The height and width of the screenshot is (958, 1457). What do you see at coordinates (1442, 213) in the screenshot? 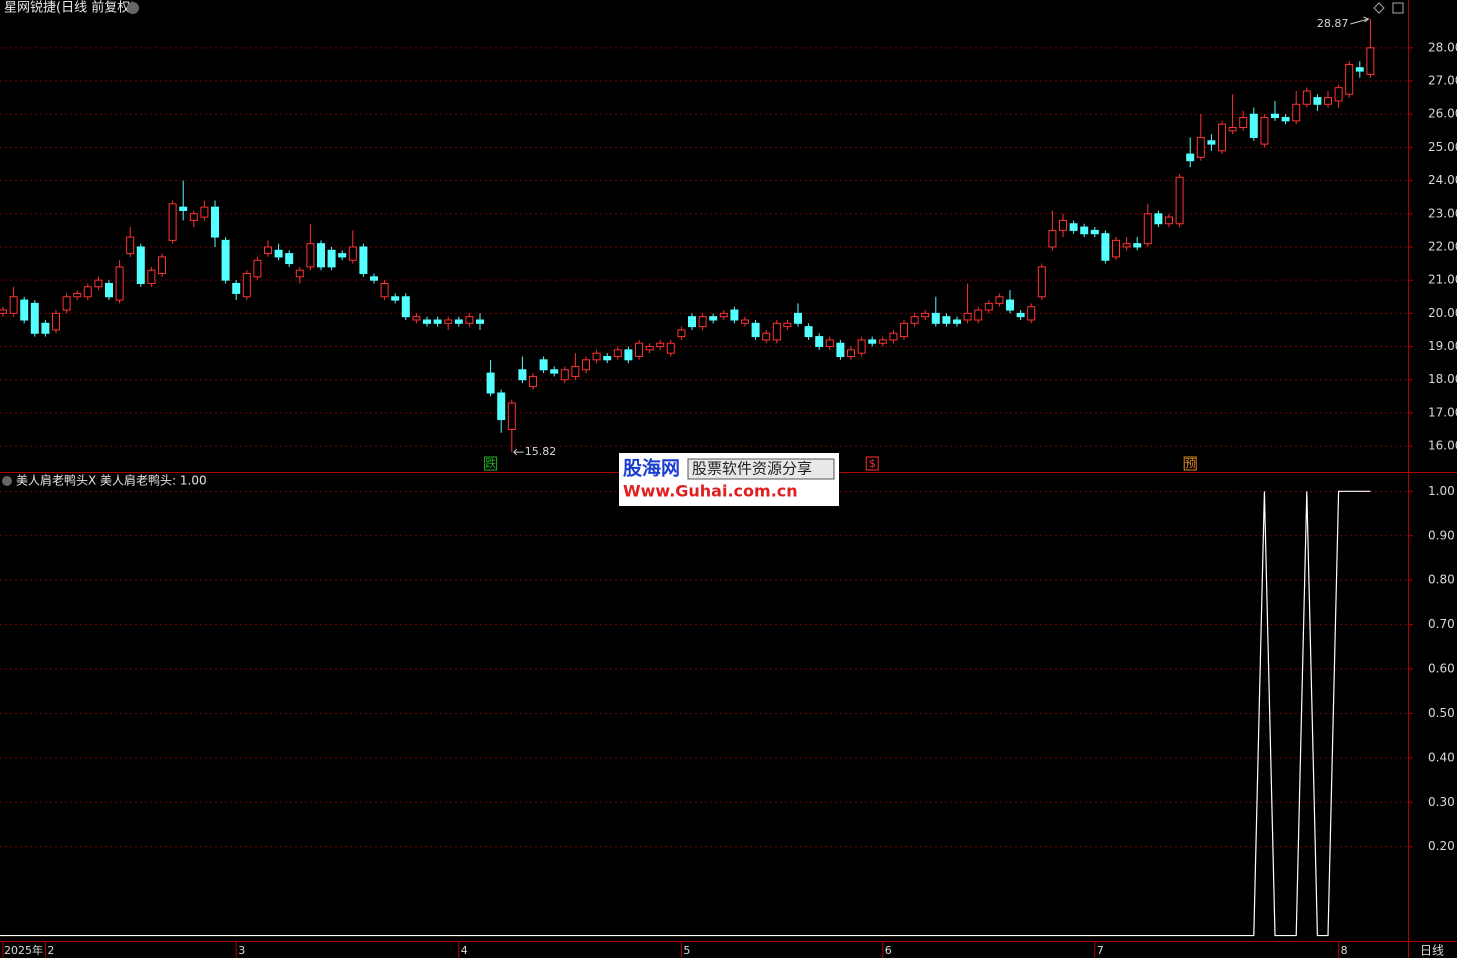
I see `y-tick-label: 23.00` at bounding box center [1442, 213].